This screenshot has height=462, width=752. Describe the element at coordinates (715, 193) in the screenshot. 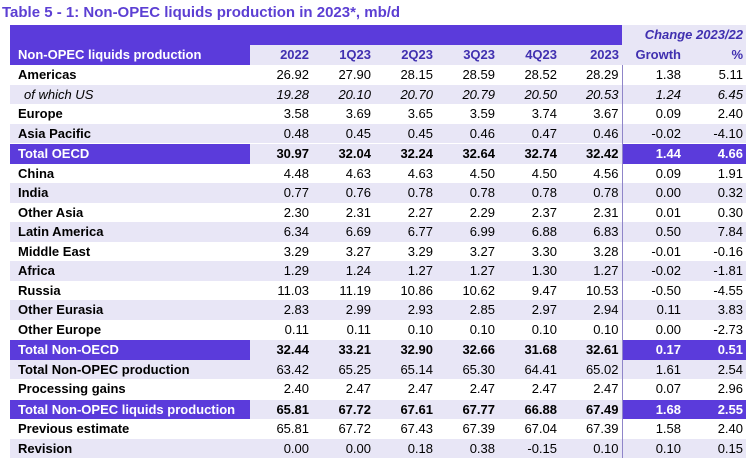

I see `table-cell: 0.32` at that location.